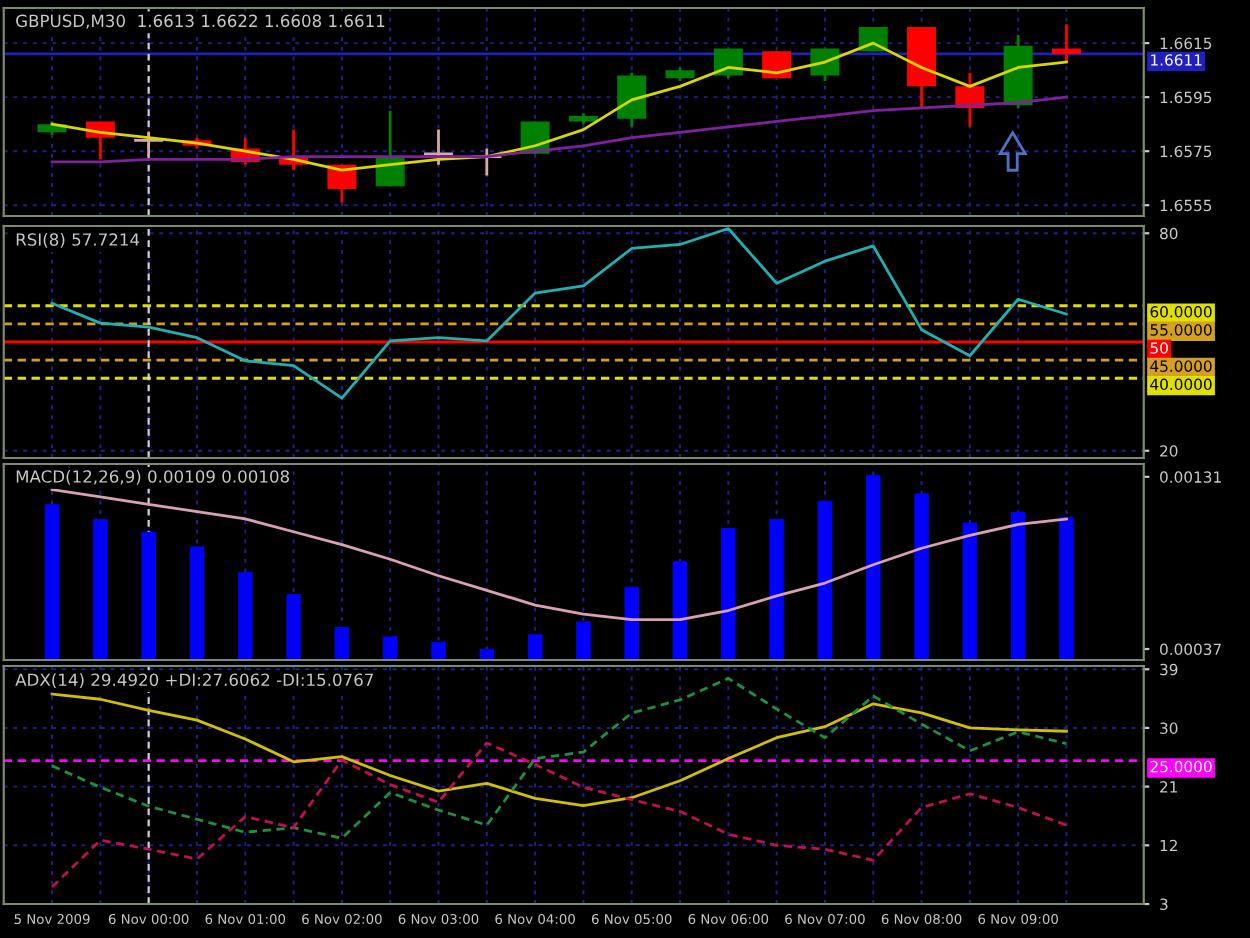  What do you see at coordinates (153, 477) in the screenshot?
I see `chart-title: MACD(12,26,9) 0.00109 0.00108` at bounding box center [153, 477].